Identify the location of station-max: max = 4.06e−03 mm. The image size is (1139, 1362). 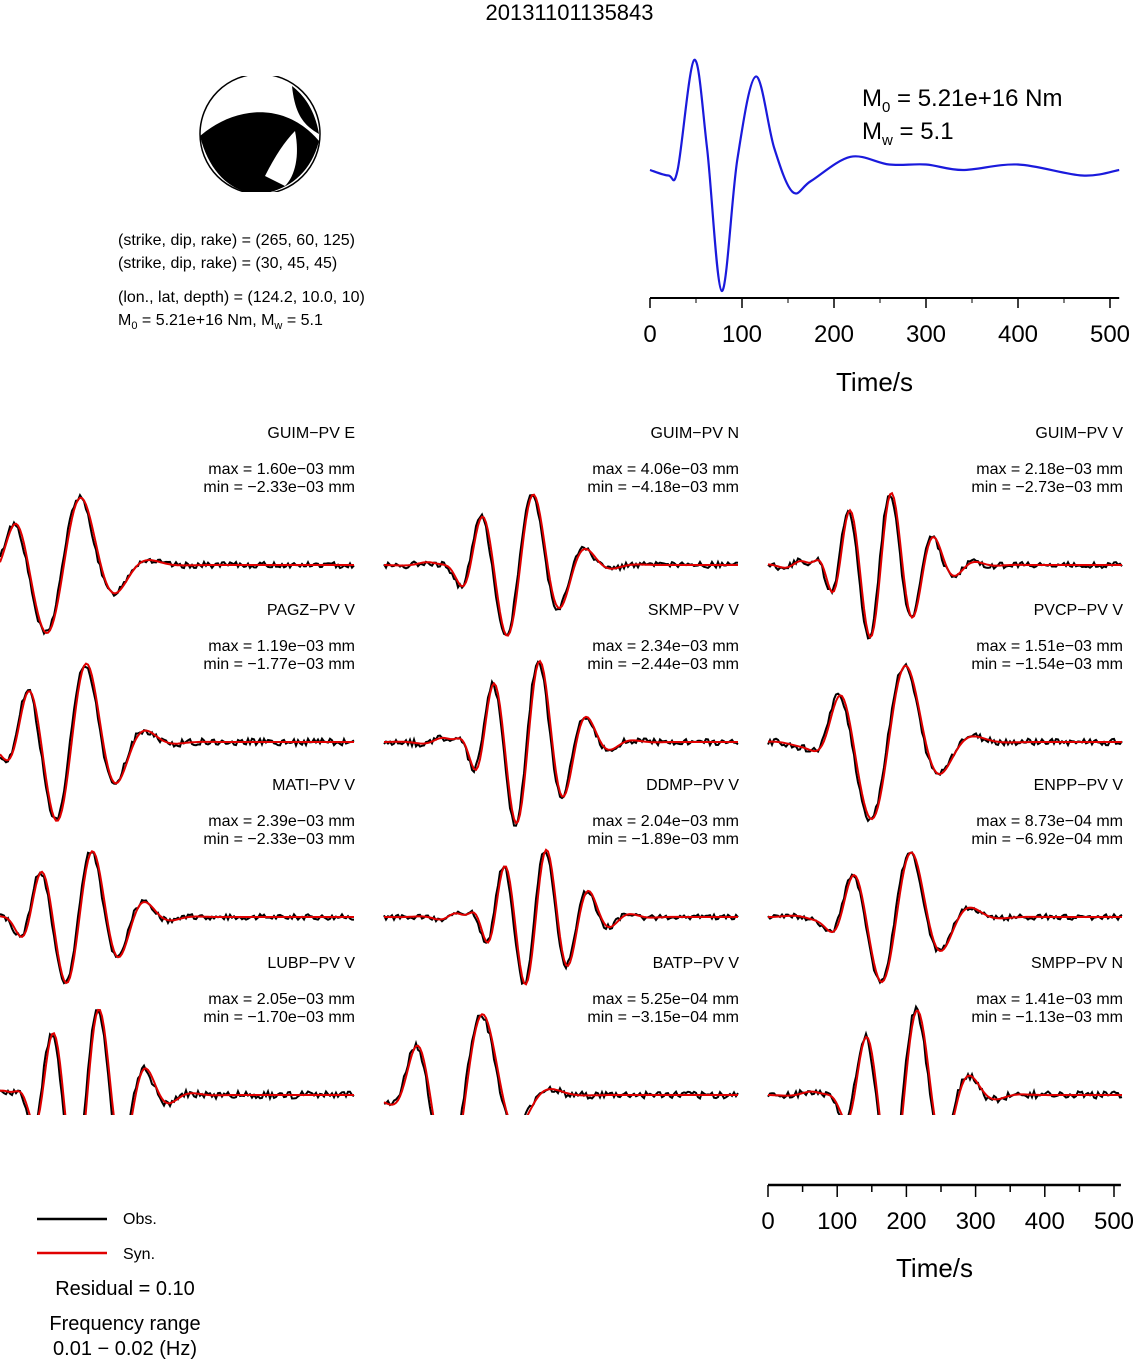
(665, 469).